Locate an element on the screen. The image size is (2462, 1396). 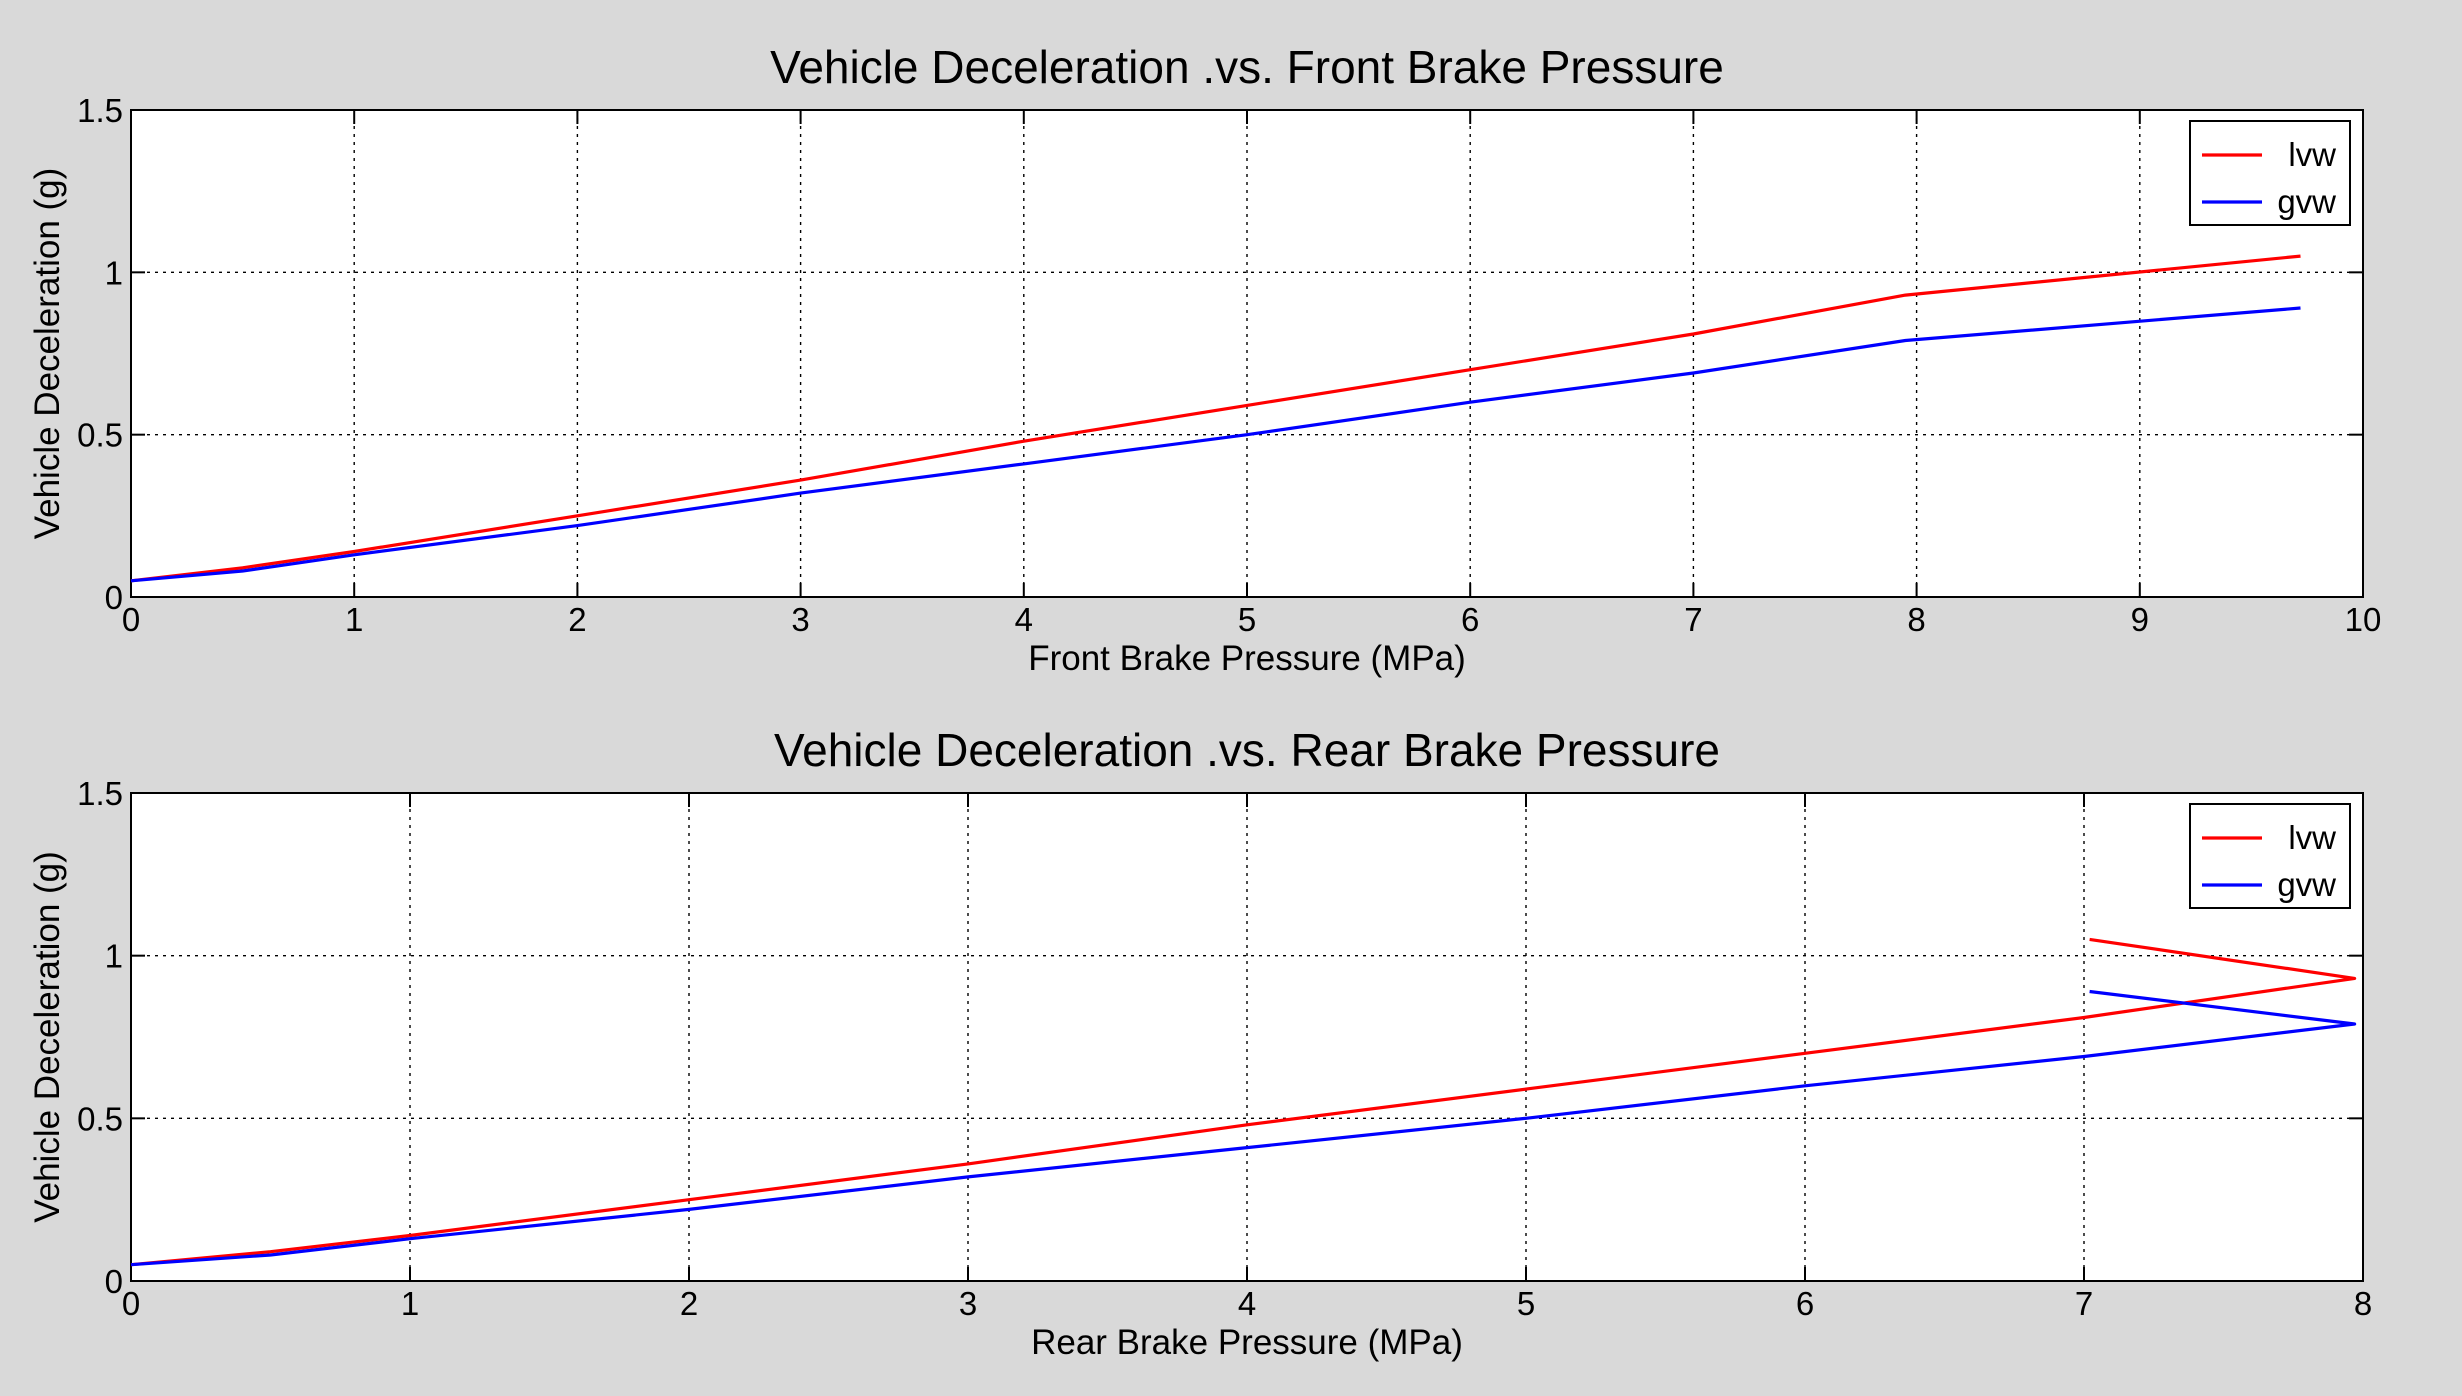
x-axis-label: Front Brake Pressure (MPa) is located at coordinates (1247, 658).